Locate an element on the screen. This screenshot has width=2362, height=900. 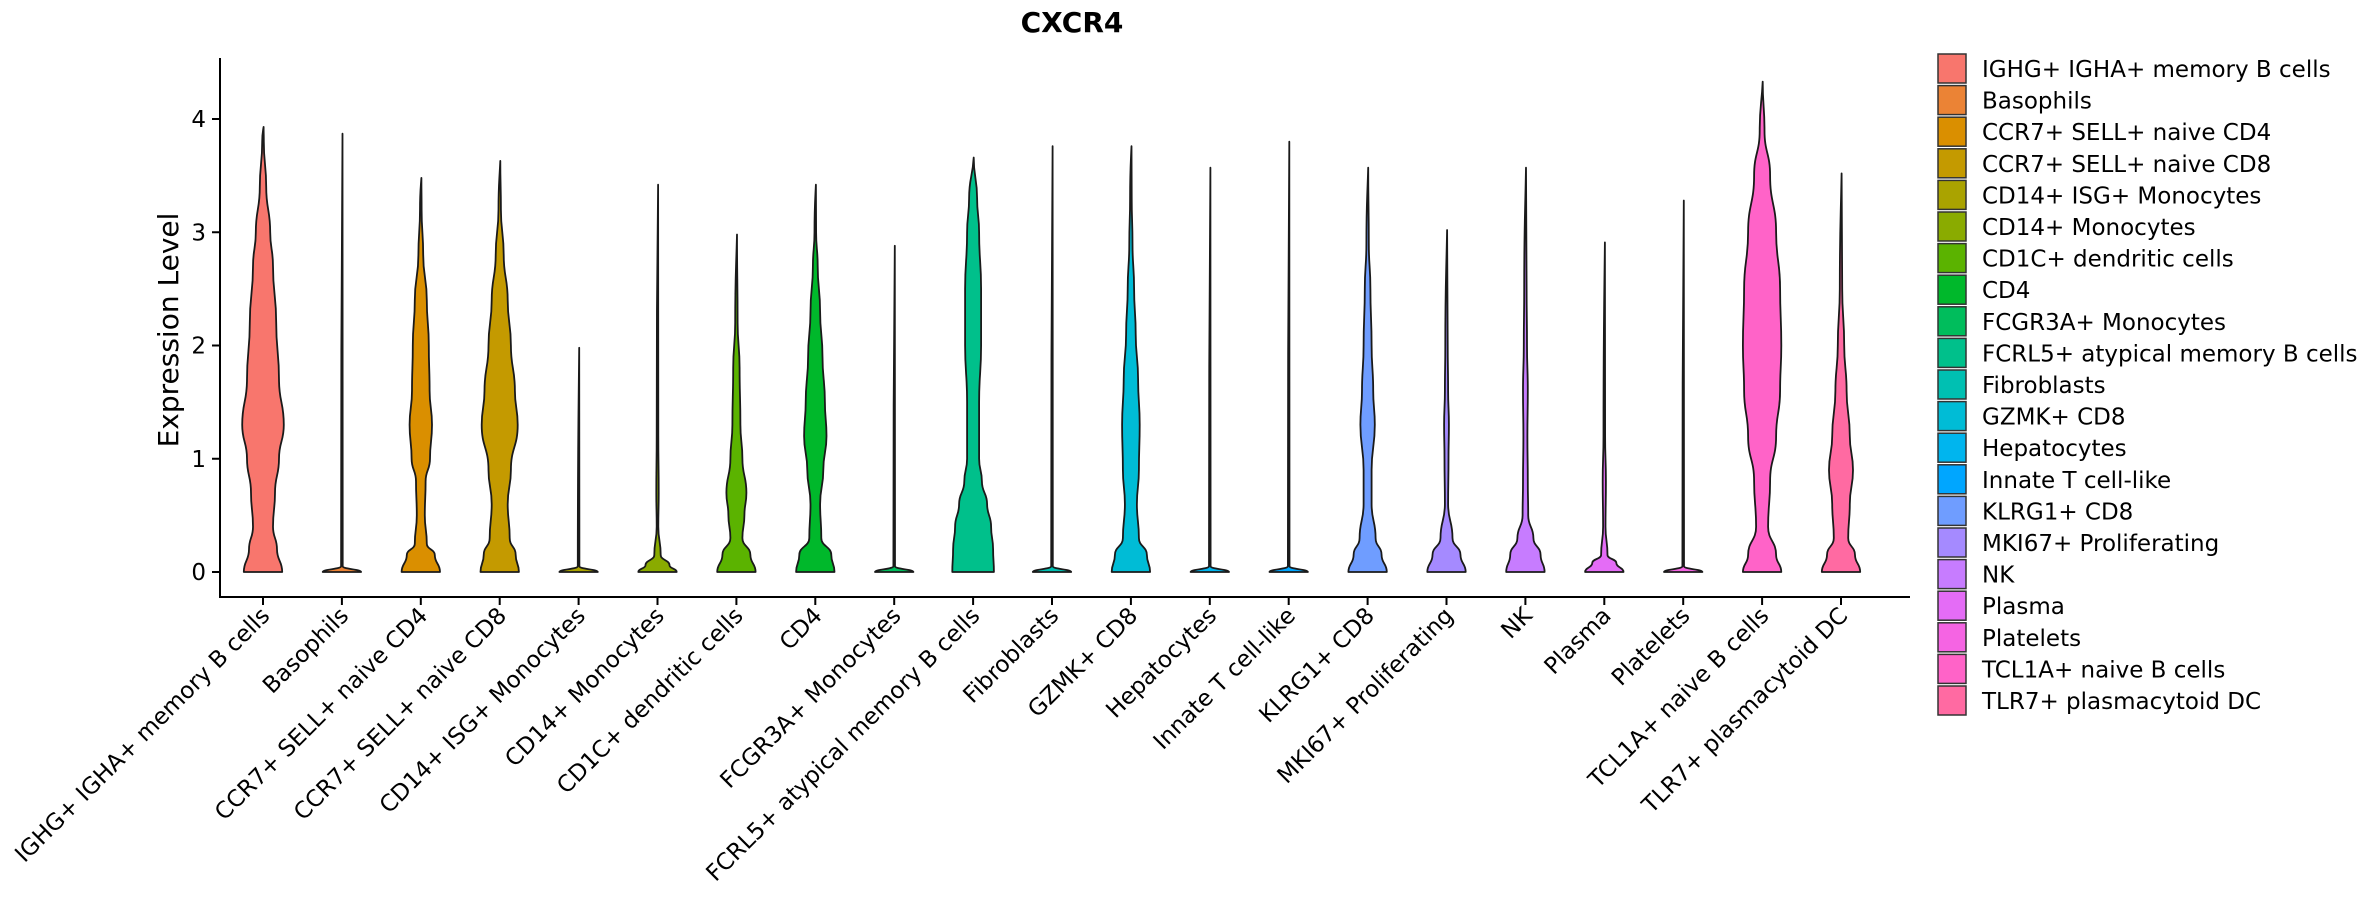
legend-label: FCRL5+ atypical memory B cells is located at coordinates (2170, 354).